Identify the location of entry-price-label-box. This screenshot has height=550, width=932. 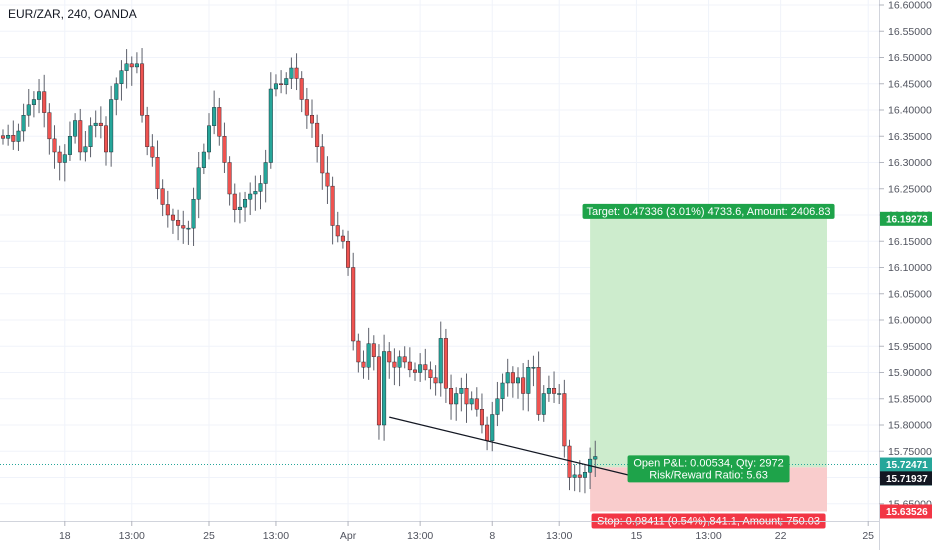
(906, 478).